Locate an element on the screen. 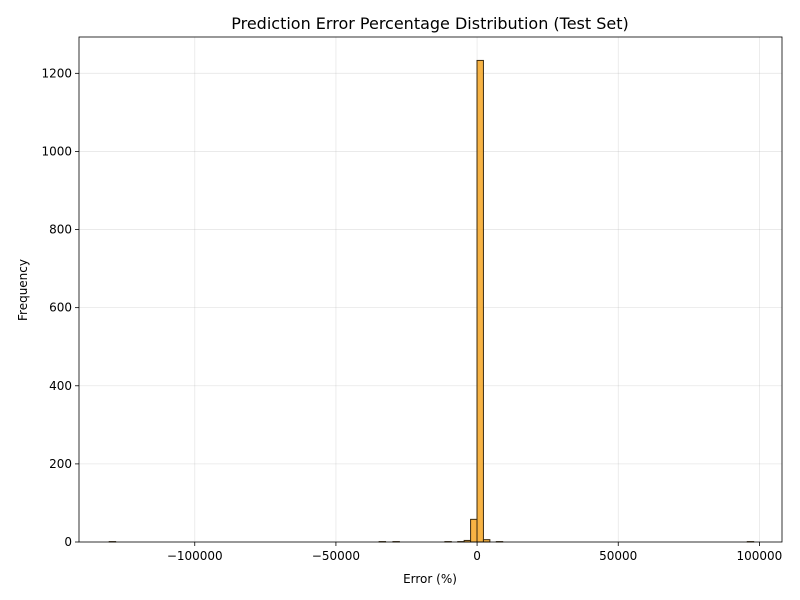 The height and width of the screenshot is (600, 800). y-tick-label: 1000 is located at coordinates (56, 151).